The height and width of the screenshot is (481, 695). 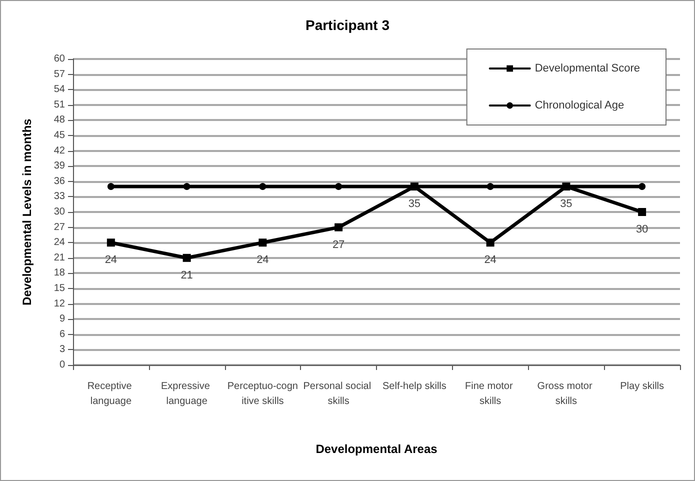 I want to click on legend-label: Developmental Score, so click(x=587, y=68).